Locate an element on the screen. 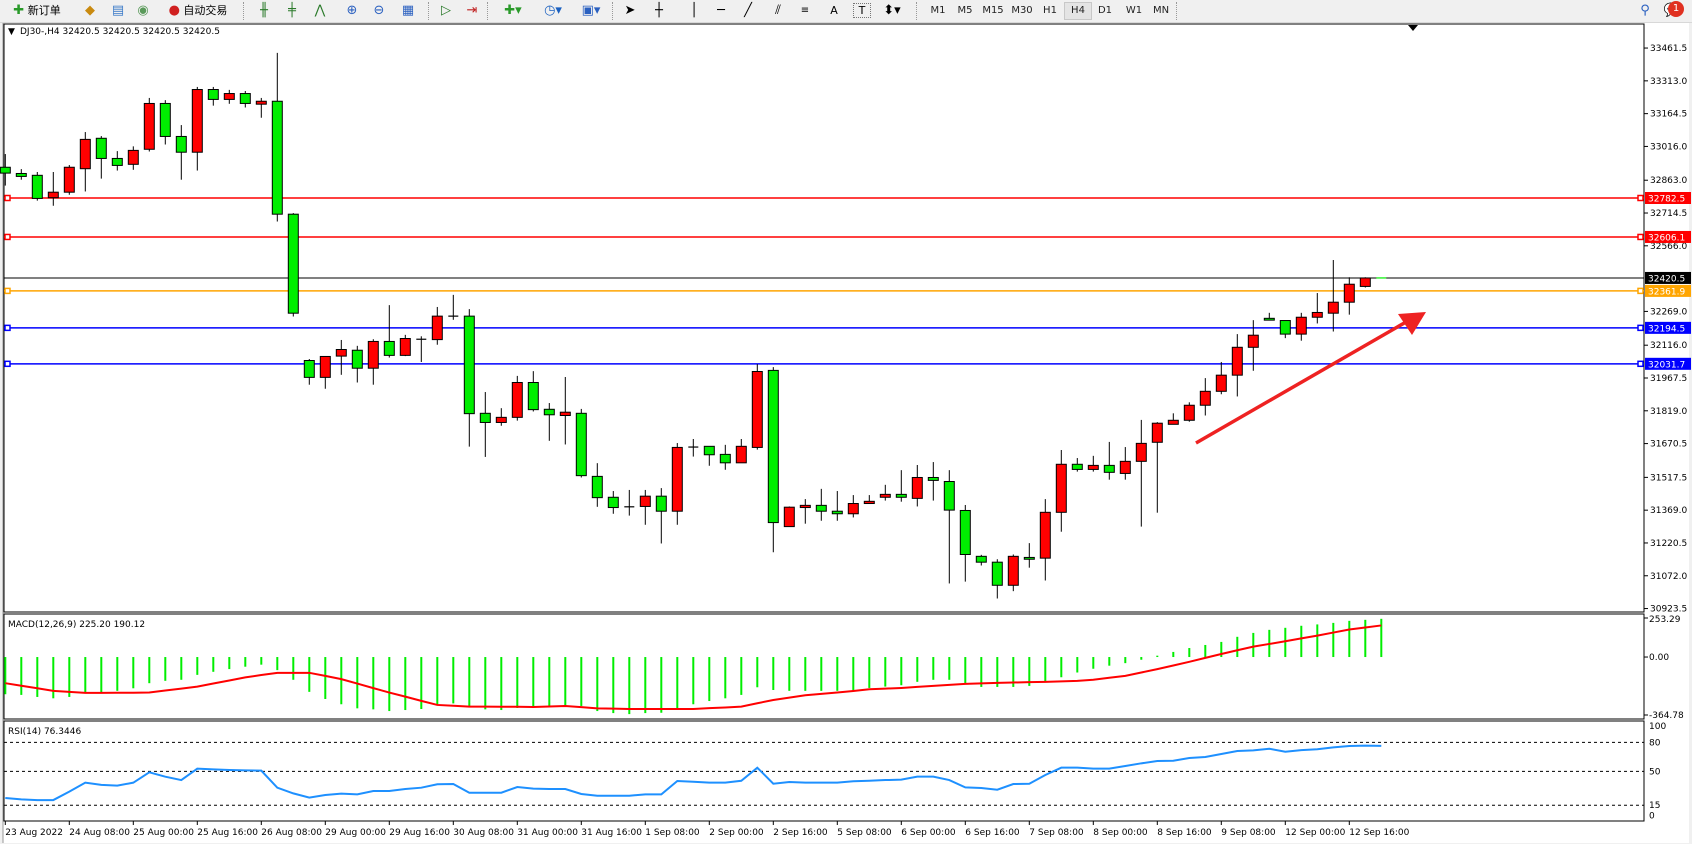  macd-panel is located at coordinates (824, 666).